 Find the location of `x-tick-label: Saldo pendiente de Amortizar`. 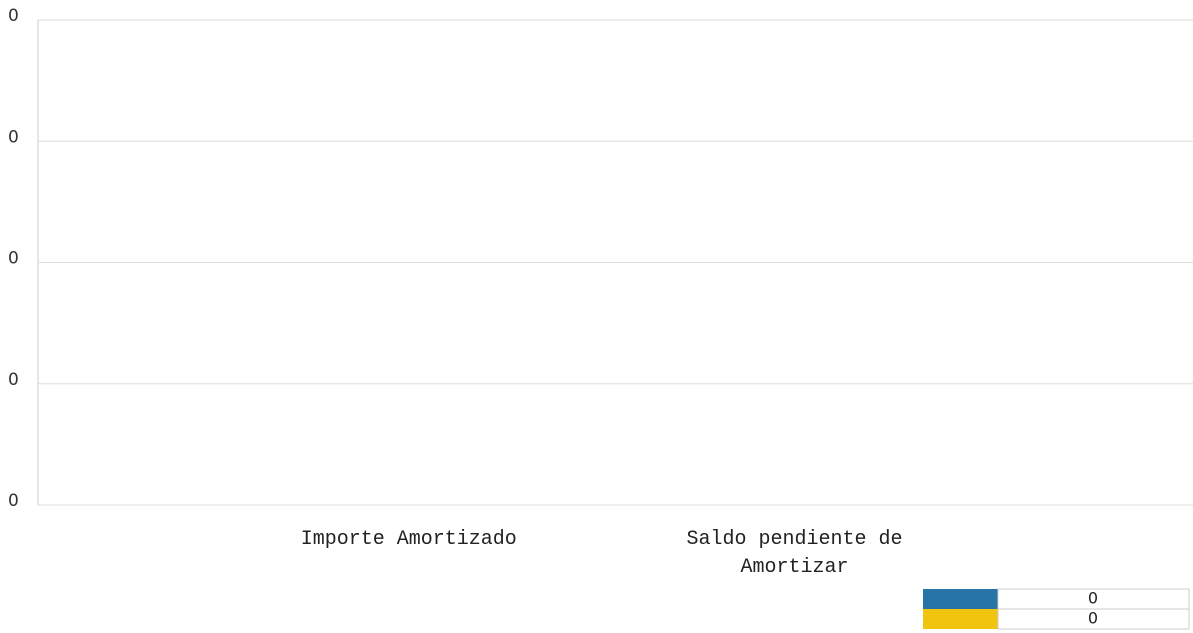

x-tick-label: Saldo pendiente de Amortizar is located at coordinates (795, 553).